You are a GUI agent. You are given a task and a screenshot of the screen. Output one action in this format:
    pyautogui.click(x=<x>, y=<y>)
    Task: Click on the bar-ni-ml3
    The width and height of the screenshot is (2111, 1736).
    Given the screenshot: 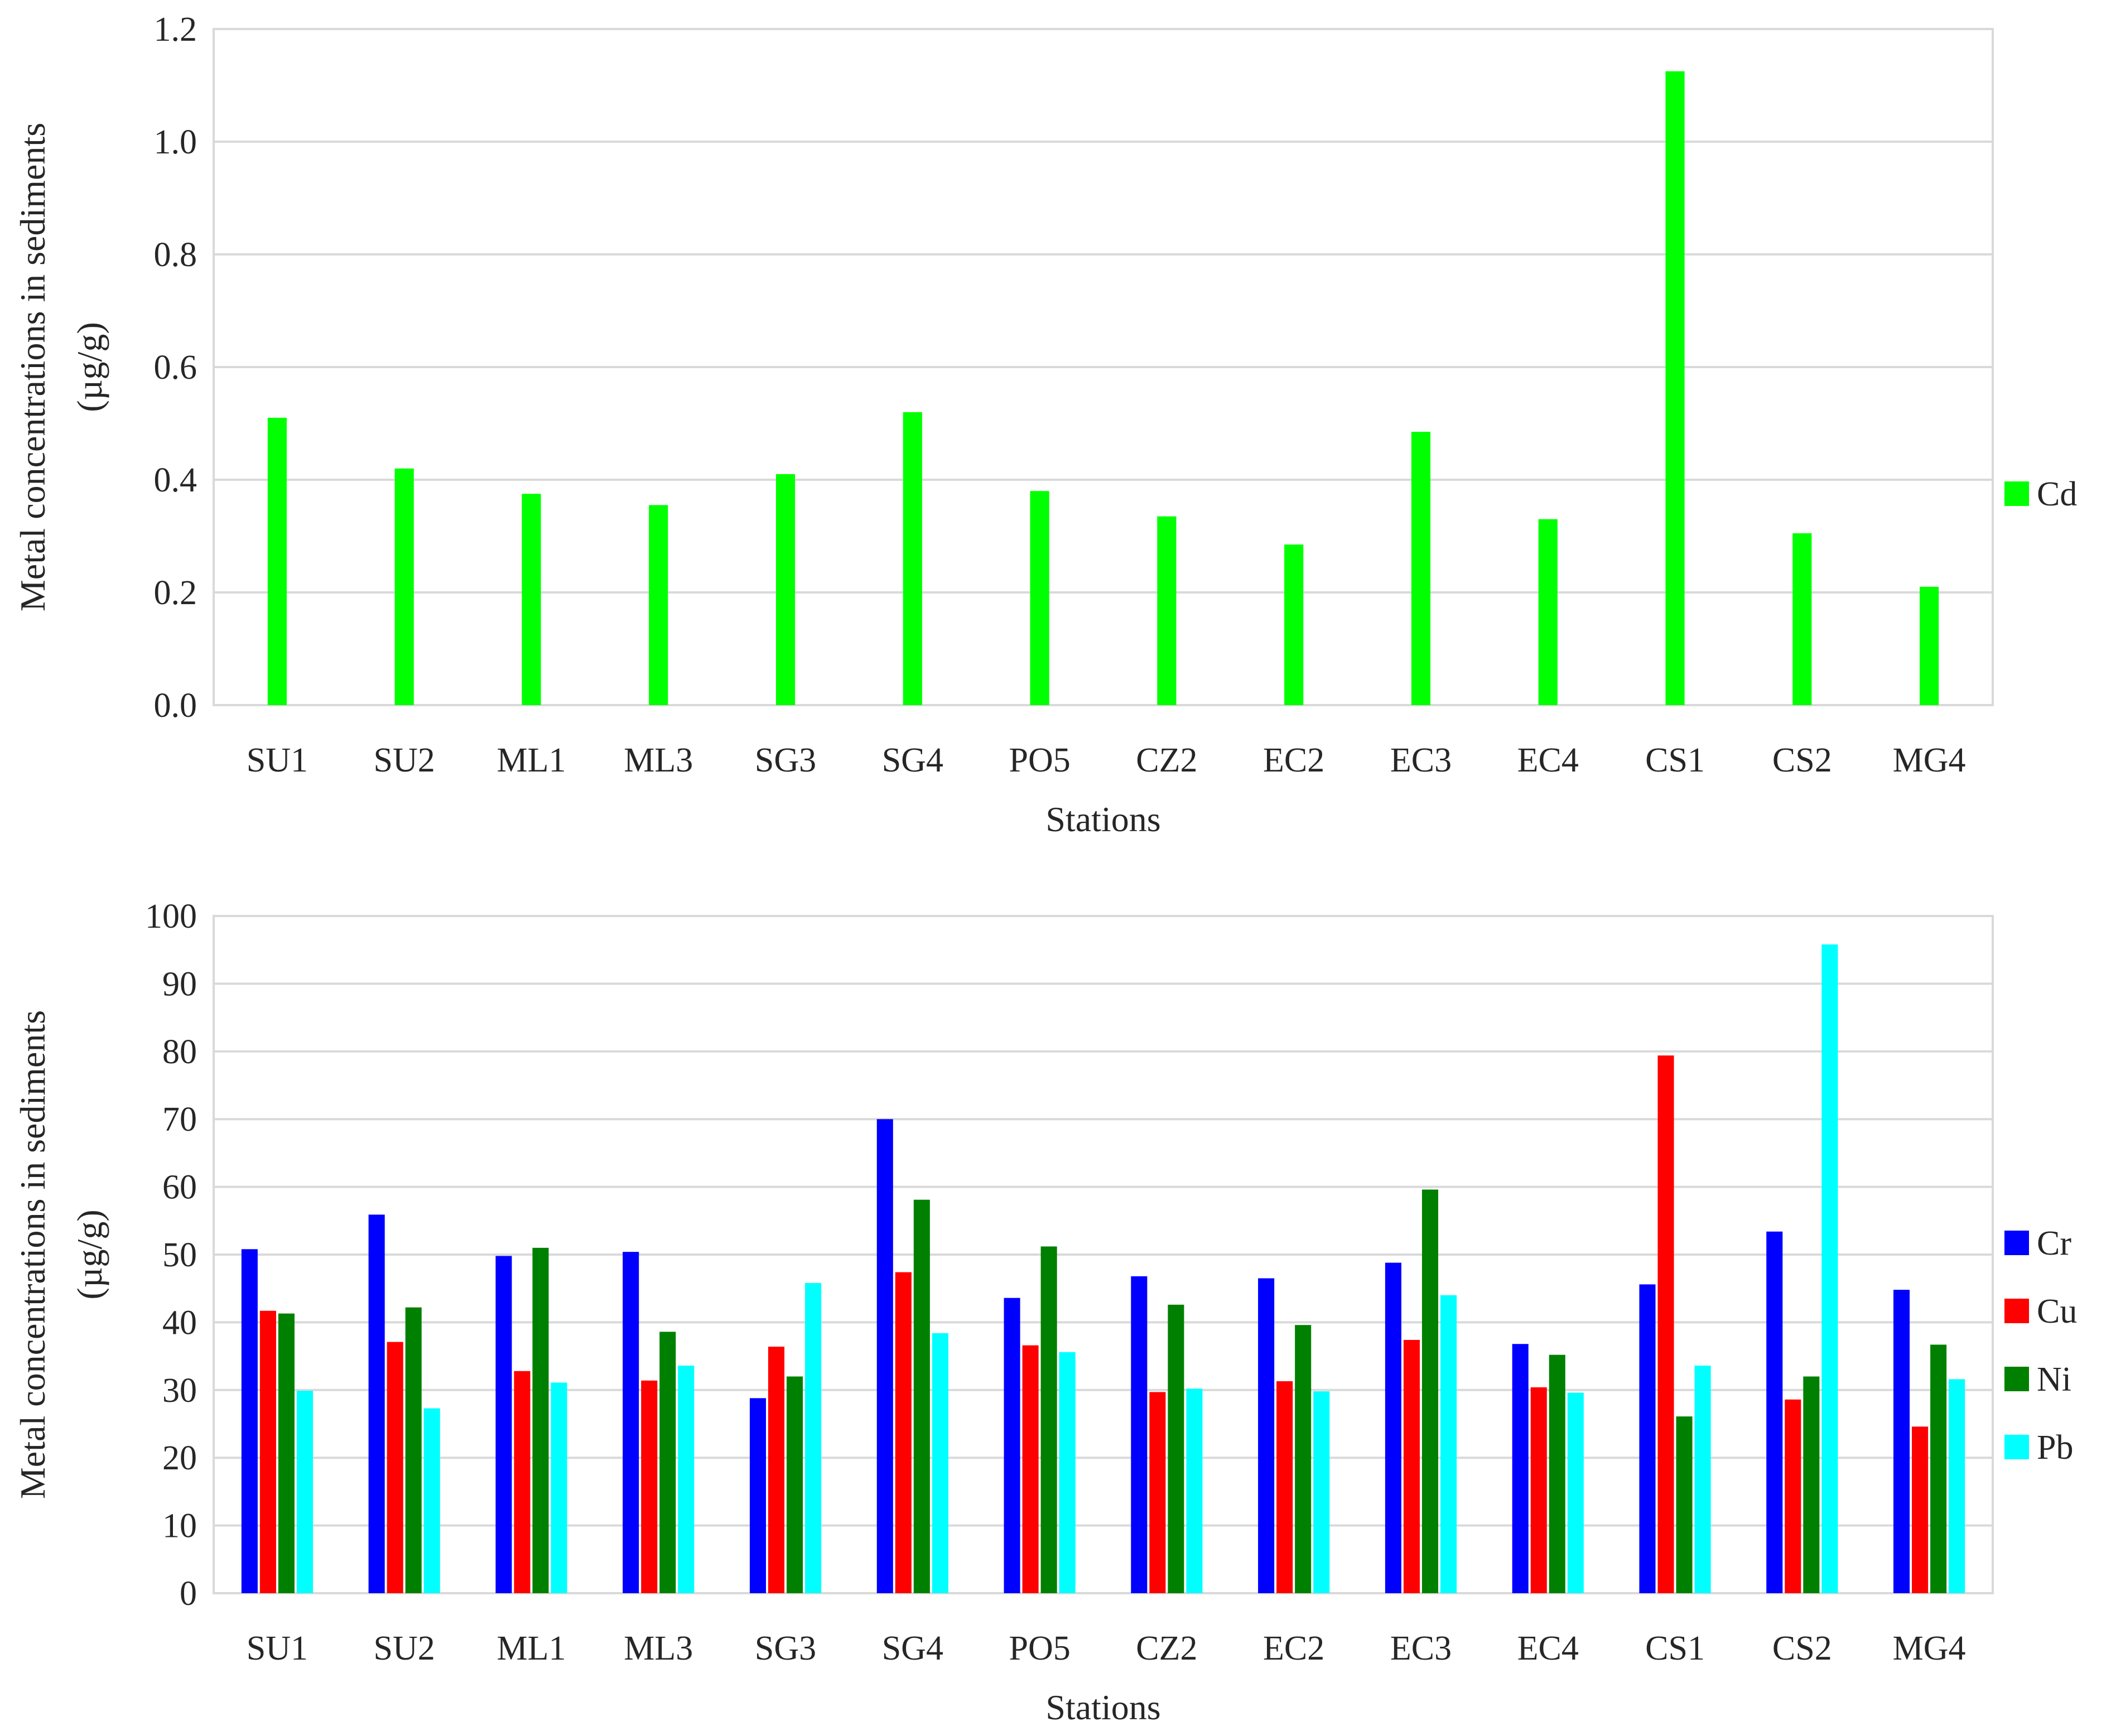 What is the action you would take?
    pyautogui.click(x=667, y=1462)
    